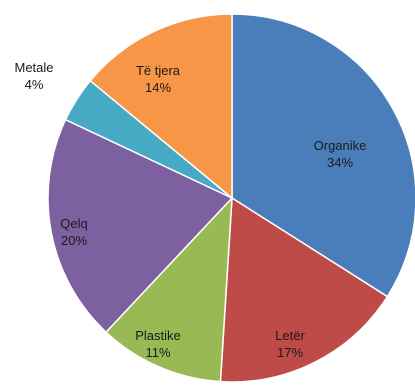 The width and height of the screenshot is (415, 385). What do you see at coordinates (340, 145) in the screenshot?
I see `slice-category-label: Organike` at bounding box center [340, 145].